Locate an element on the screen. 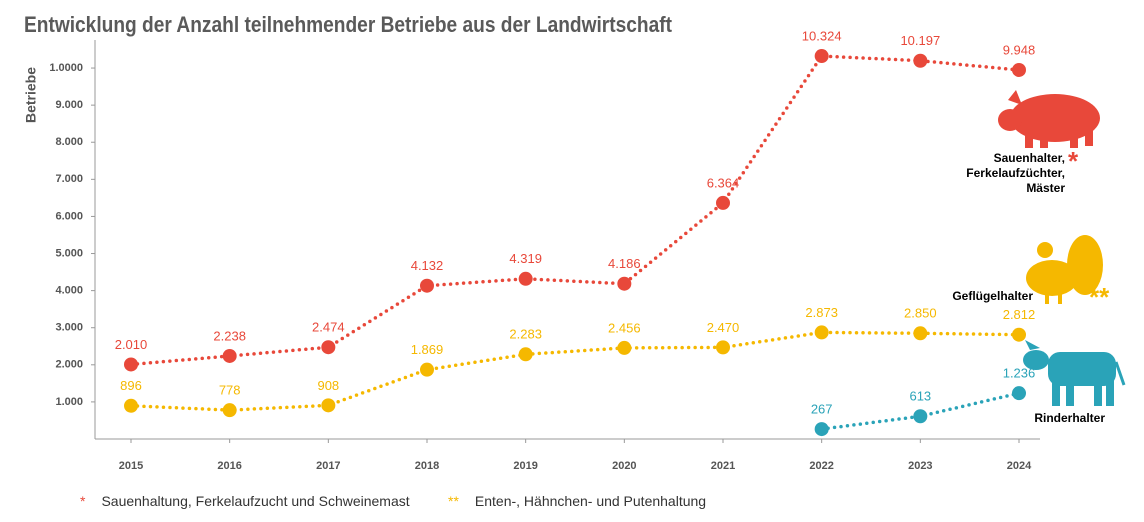 This screenshot has width=1144, height=522. footnote-text: Enten-, Hähnchen- und Putenhaltung is located at coordinates (590, 501).